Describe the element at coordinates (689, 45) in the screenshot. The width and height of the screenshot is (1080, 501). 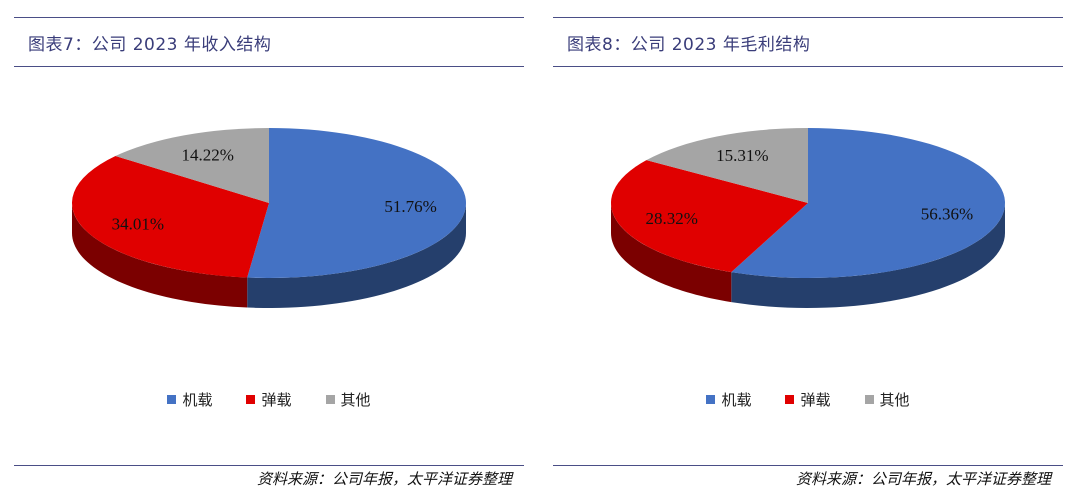
I see `chart-title: 图表8：公司 2023 年毛利结构` at that location.